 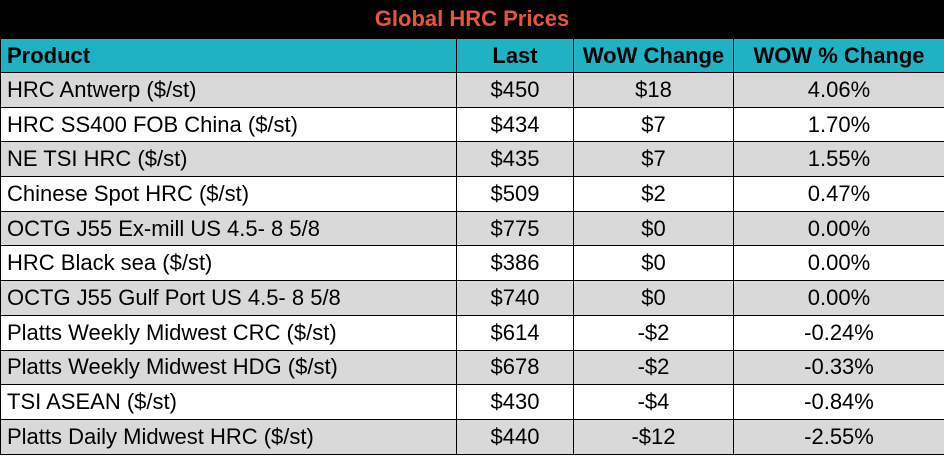 I want to click on product-cell: OCTG J55 Ex-mill US 4.5- 8 5/8, so click(x=228, y=228).